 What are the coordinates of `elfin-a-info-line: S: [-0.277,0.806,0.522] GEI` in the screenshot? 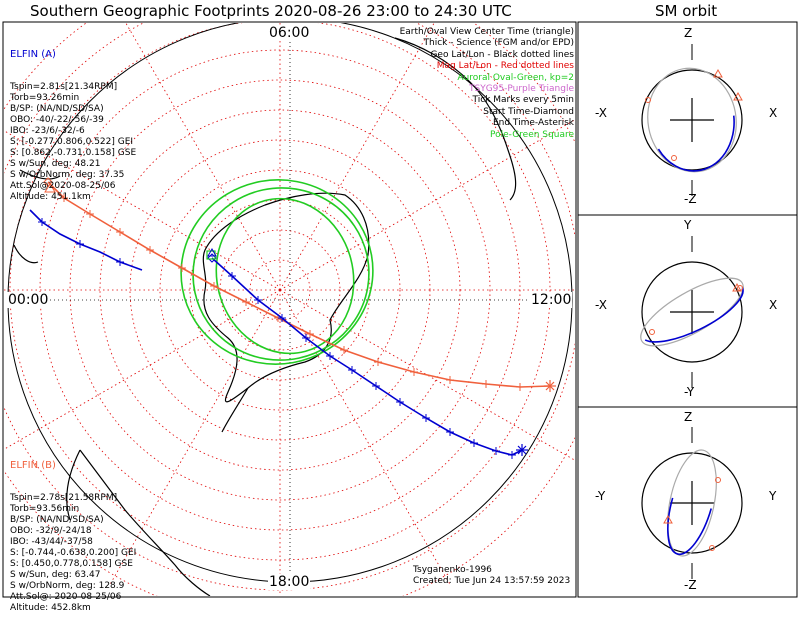 It's located at (72, 142).